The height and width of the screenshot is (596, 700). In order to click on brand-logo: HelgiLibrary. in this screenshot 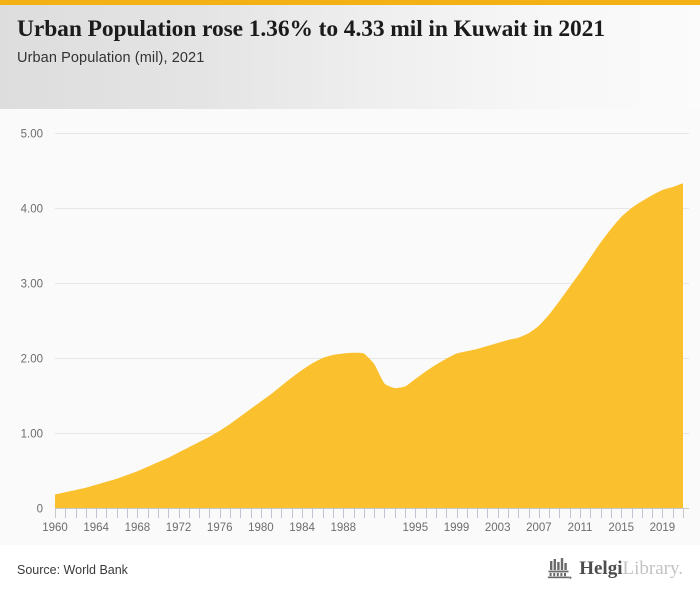, I will do `click(615, 568)`.